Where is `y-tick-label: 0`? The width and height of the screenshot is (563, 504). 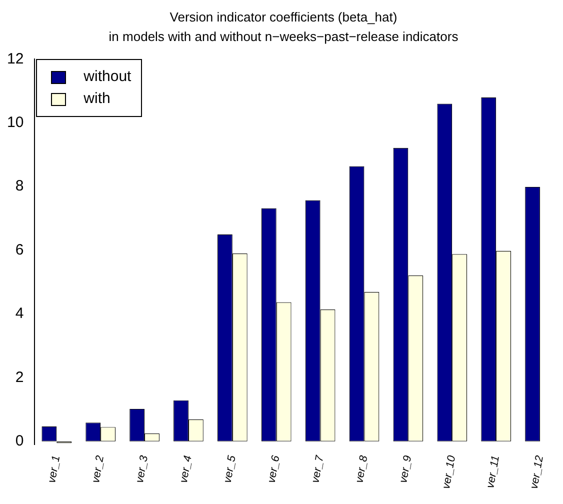 y-tick-label: 0 is located at coordinates (19, 441).